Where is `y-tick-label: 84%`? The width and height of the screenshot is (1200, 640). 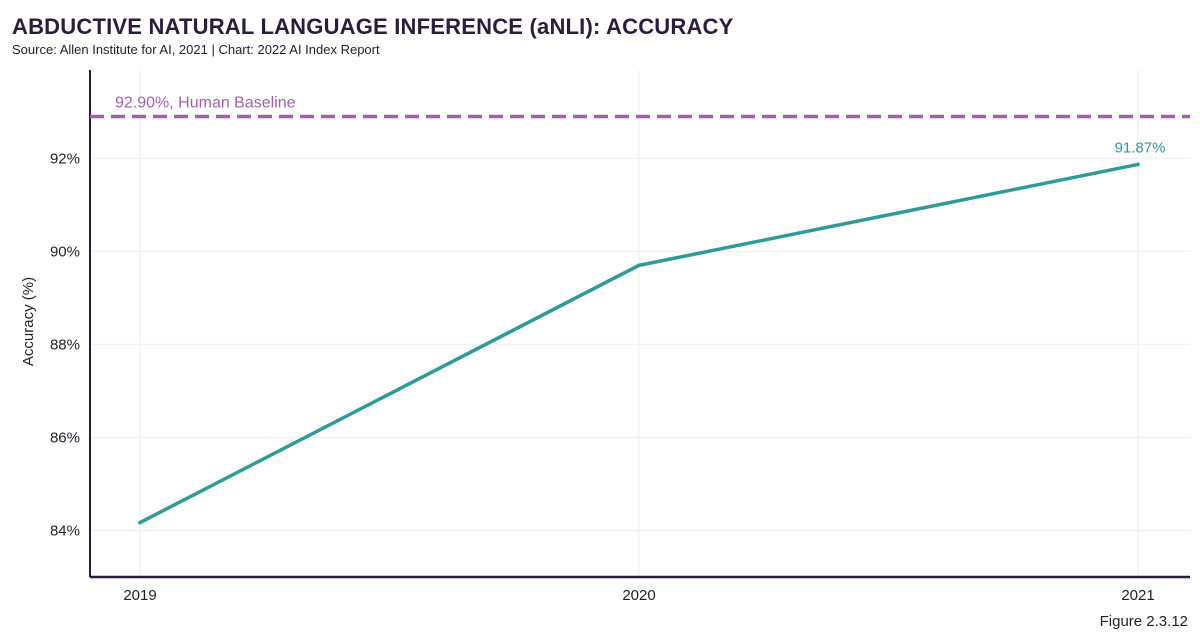 y-tick-label: 84% is located at coordinates (65, 530).